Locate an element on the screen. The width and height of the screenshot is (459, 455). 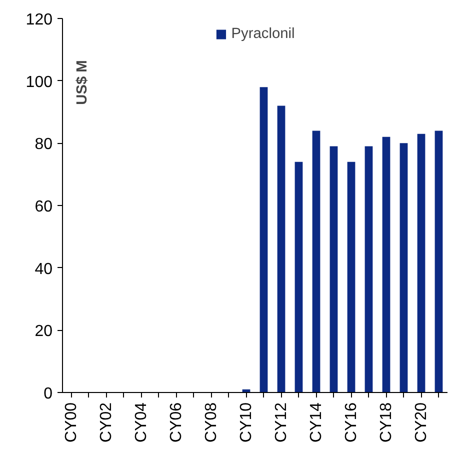
x-tick-label: CY10 is located at coordinates (246, 422).